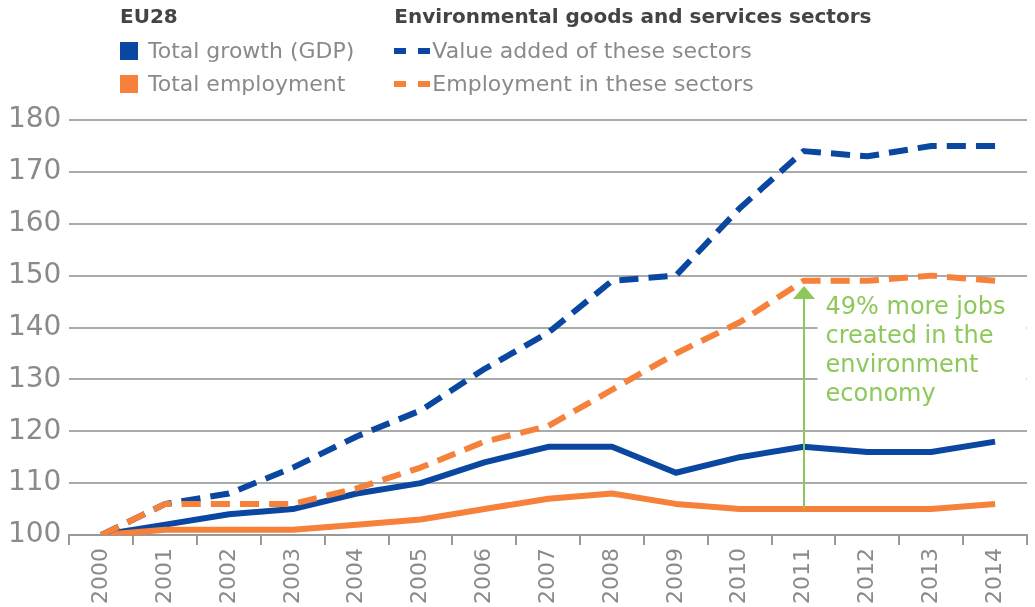 Image resolution: width=1035 pixels, height=607 pixels. What do you see at coordinates (915, 350) in the screenshot?
I see `annotation: 49% more jobs created in the environment economy` at bounding box center [915, 350].